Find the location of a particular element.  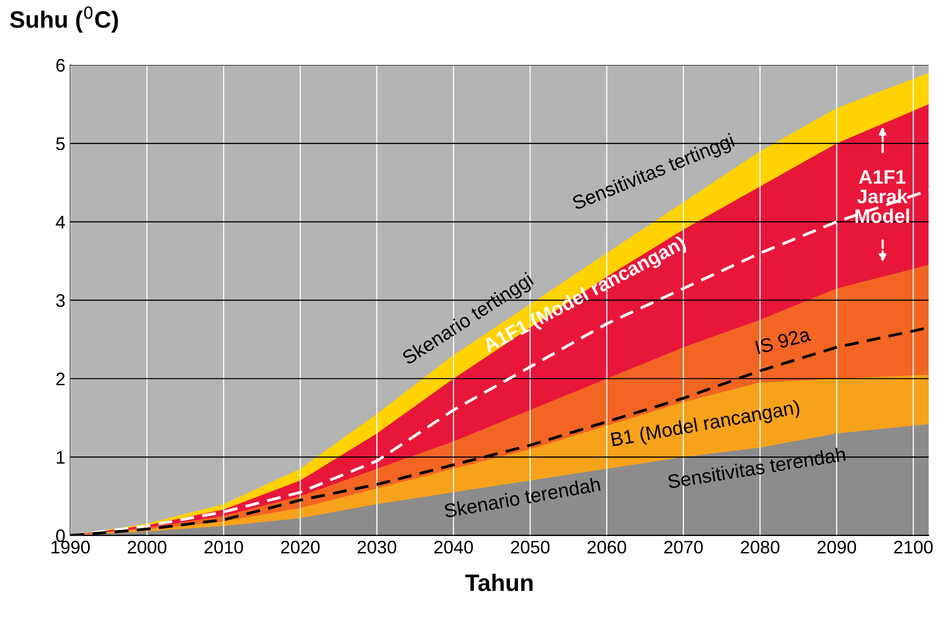

annotation: Skenario terendah is located at coordinates (522, 497).